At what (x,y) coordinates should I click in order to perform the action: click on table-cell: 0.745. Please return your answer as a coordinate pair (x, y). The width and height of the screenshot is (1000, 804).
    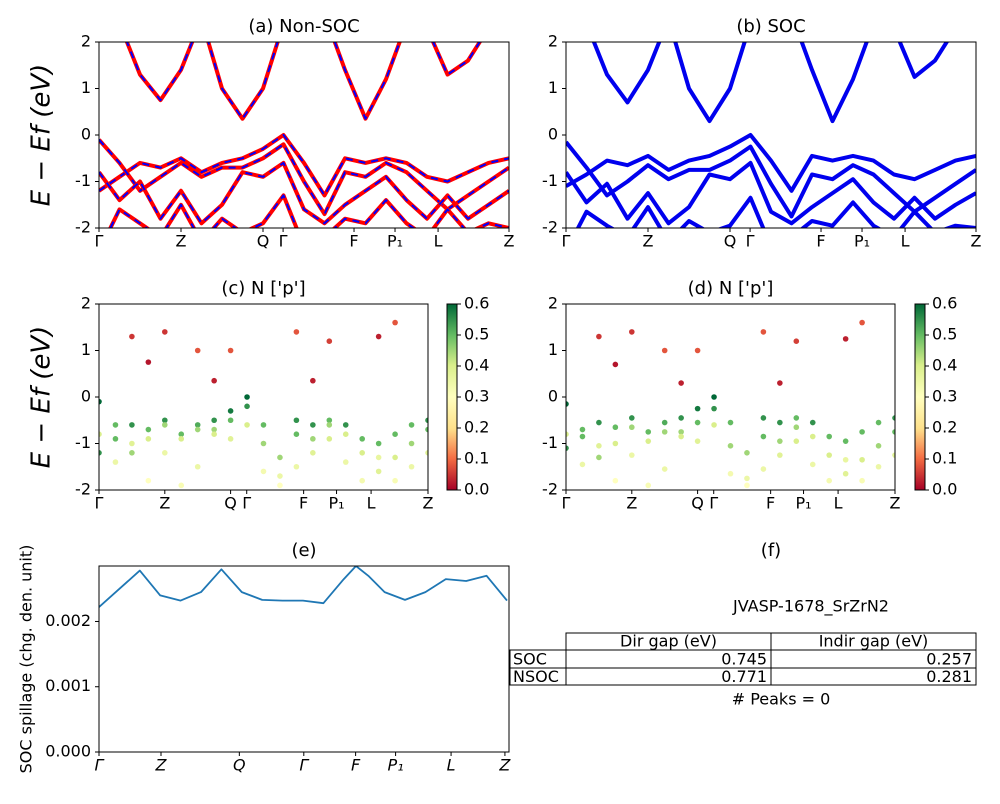
    Looking at the image, I should click on (744, 659).